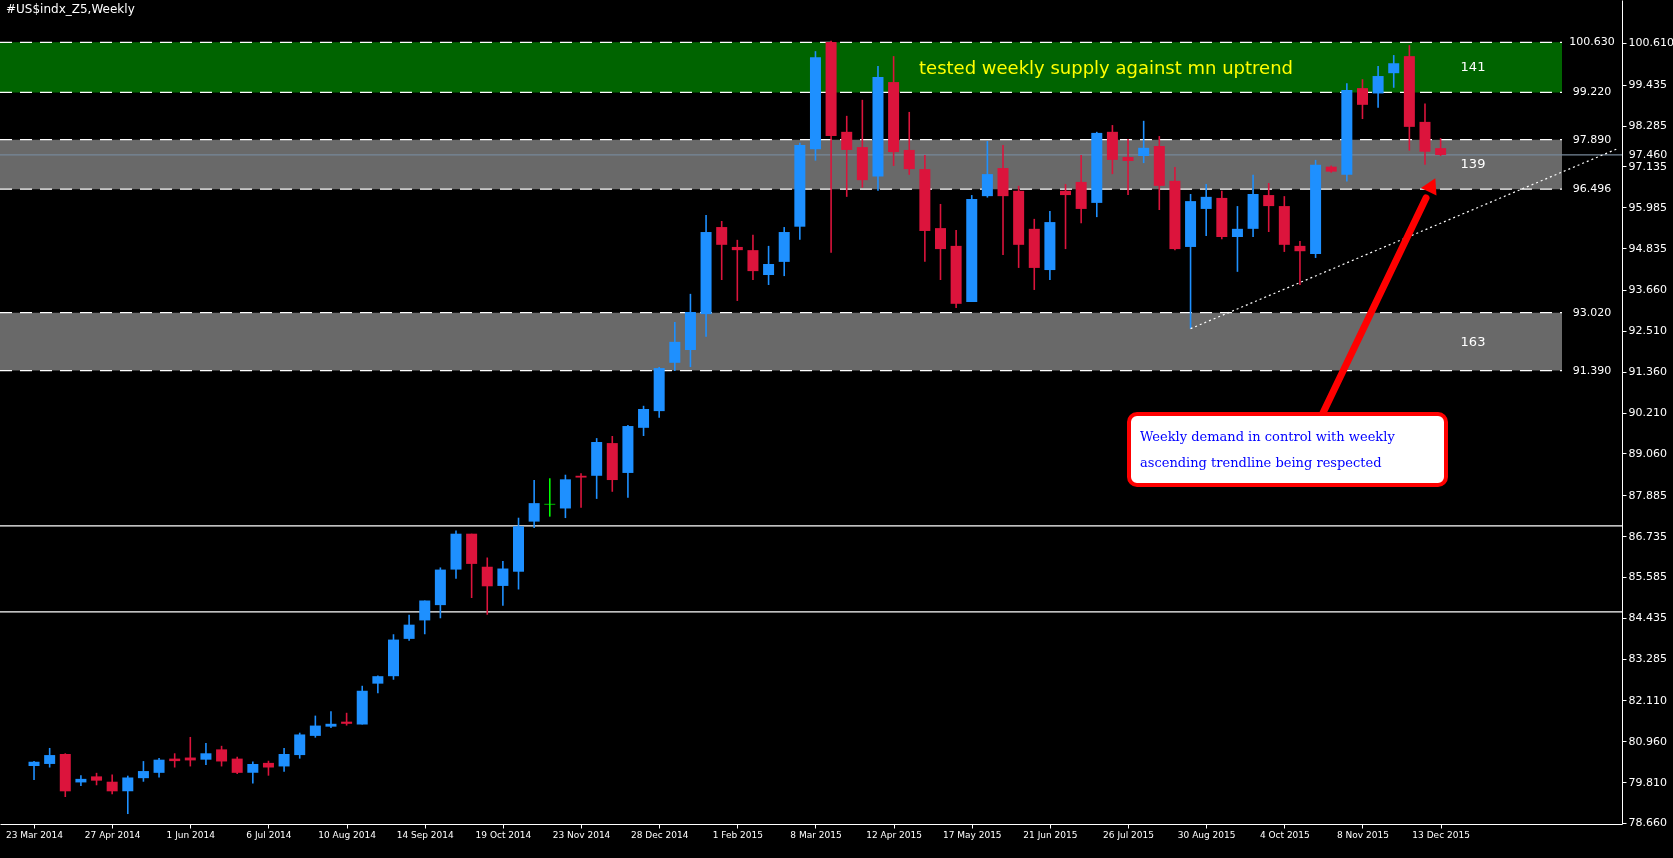 Image resolution: width=1673 pixels, height=858 pixels. I want to click on x-tick-label: 21 Jun 2015, so click(1050, 834).